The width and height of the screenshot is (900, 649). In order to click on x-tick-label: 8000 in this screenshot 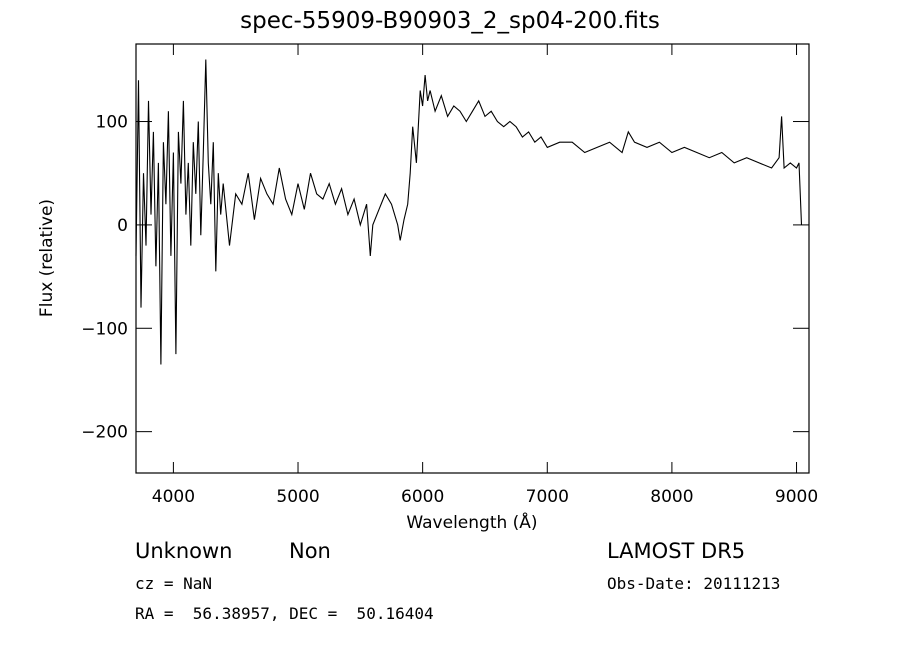, I will do `click(671, 497)`.